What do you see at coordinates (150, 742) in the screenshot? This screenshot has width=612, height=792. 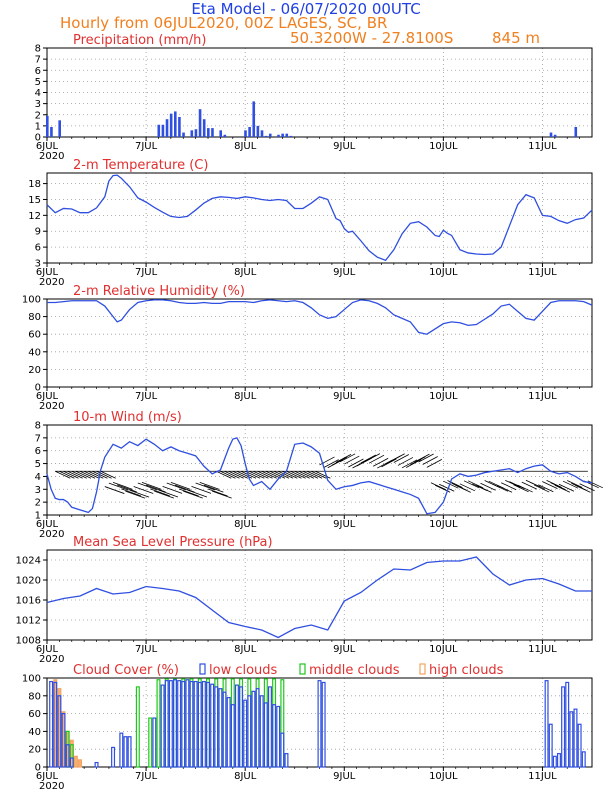 I see `cloud-bar-middle-clouds` at bounding box center [150, 742].